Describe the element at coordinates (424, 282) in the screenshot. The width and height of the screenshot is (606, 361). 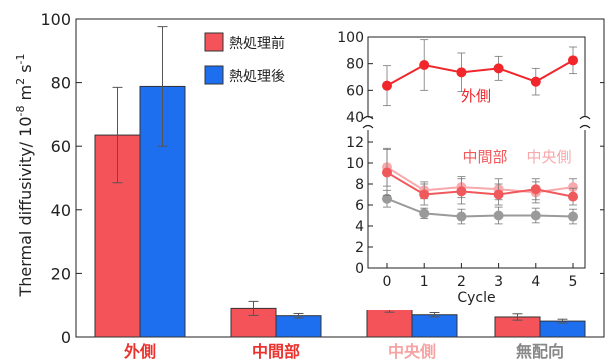
I see `inset-x-tick-label: 1` at that location.